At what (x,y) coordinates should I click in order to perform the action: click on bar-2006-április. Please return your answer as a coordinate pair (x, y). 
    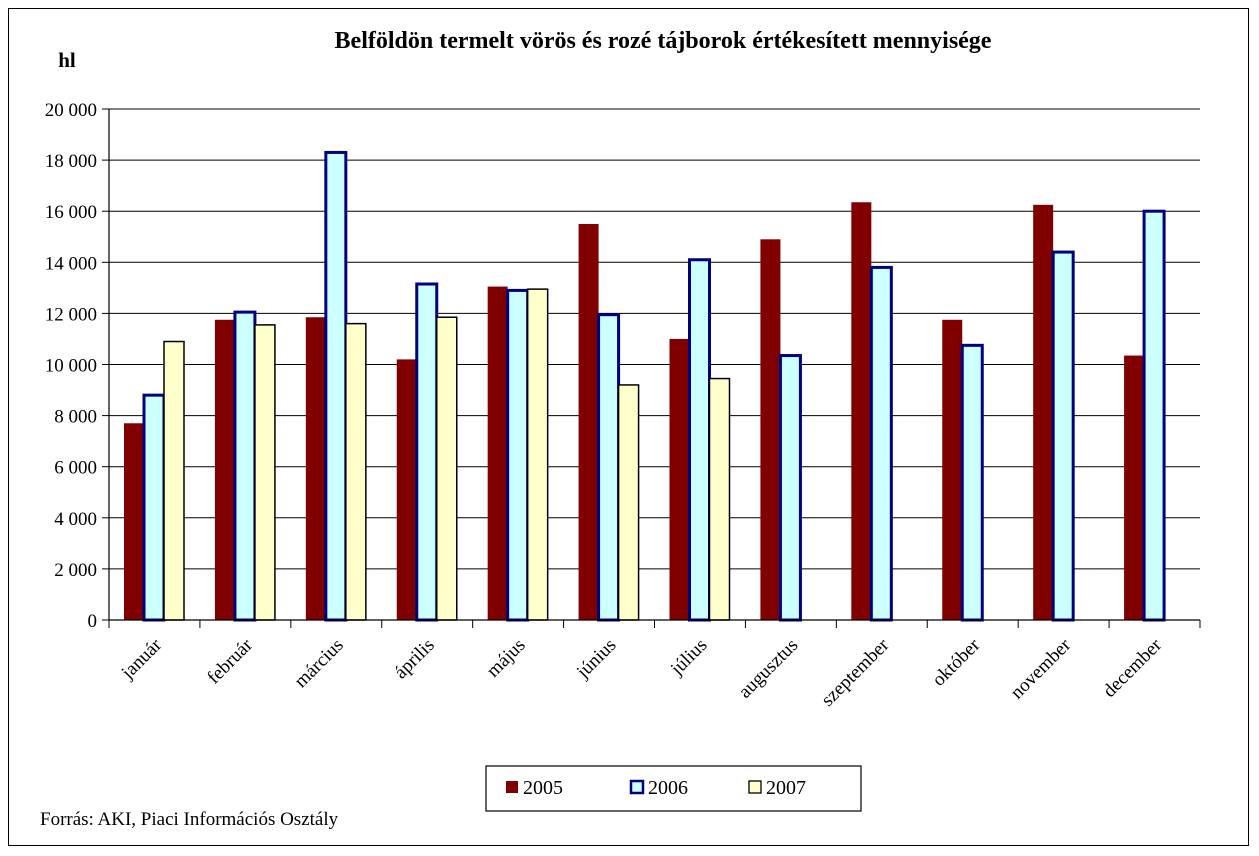
    Looking at the image, I should click on (427, 452).